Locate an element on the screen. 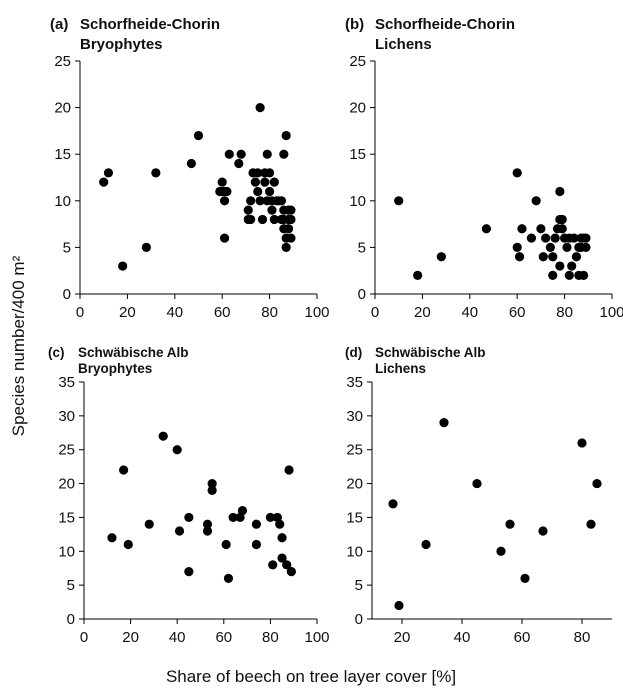 Image resolution: width=623 pixels, height=691 pixels. panel-label: (c) is located at coordinates (56, 352).